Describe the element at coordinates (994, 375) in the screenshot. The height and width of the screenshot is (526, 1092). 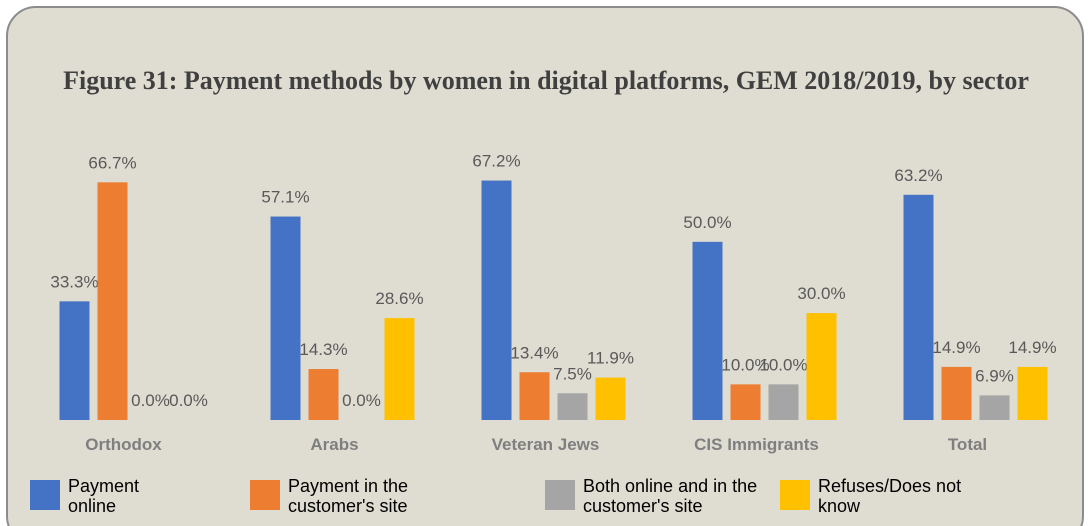
I see `data-label: 6.9%` at that location.